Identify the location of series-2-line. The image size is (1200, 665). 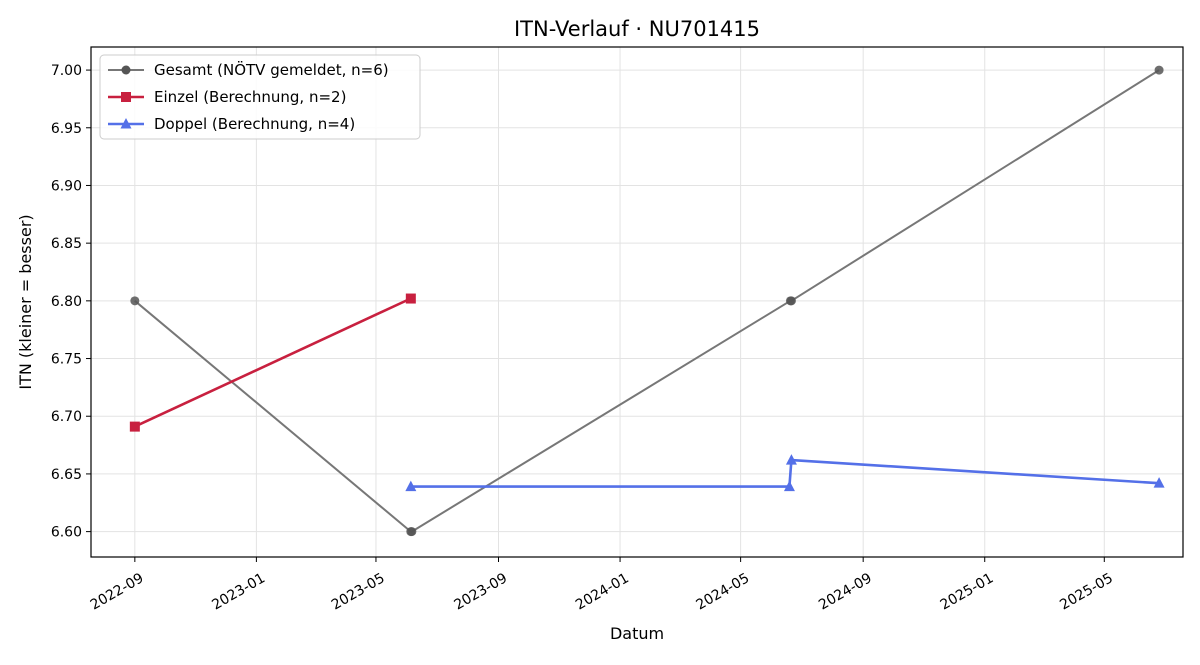
(785, 473).